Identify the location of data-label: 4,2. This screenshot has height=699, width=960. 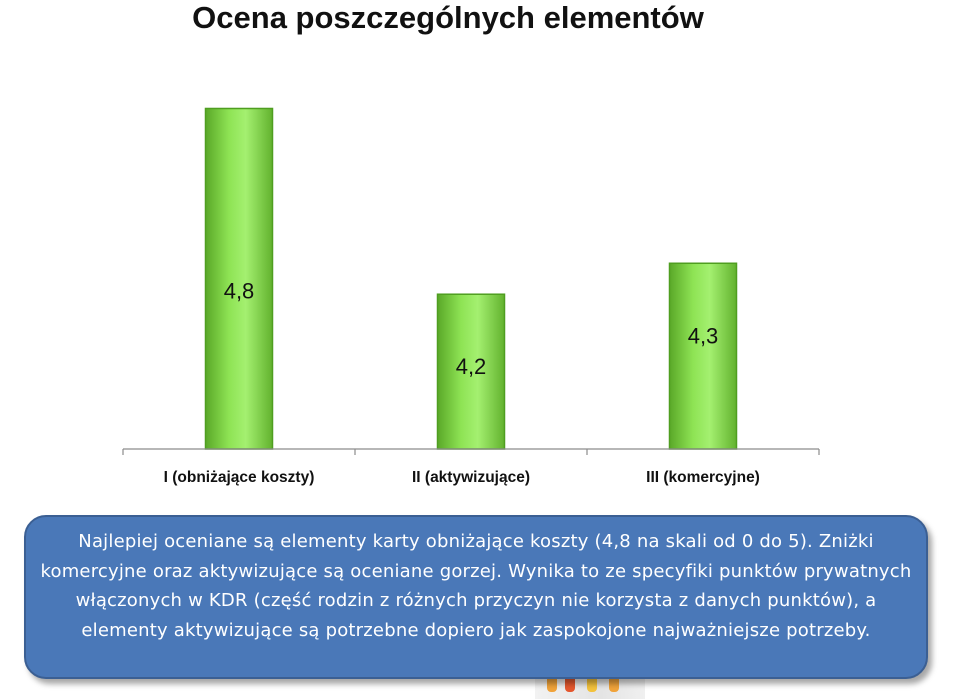
(471, 366).